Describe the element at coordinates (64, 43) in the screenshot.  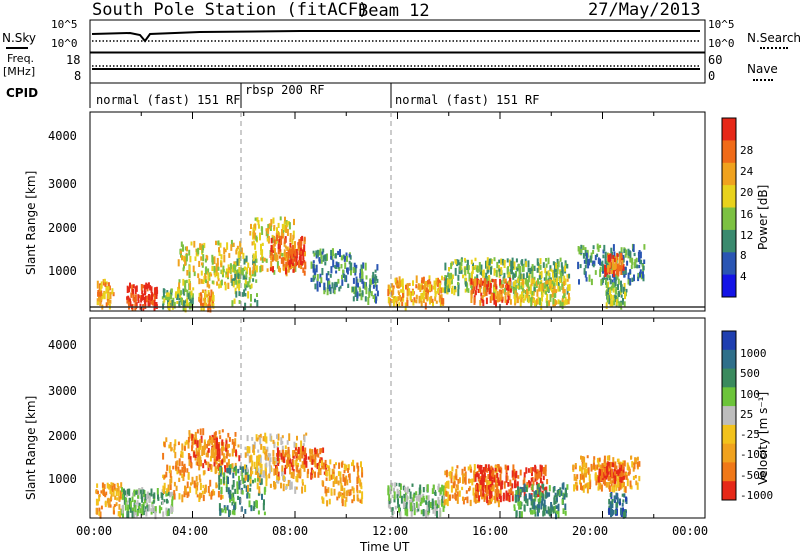
I see `noise-tick-low-left: 10^0` at that location.